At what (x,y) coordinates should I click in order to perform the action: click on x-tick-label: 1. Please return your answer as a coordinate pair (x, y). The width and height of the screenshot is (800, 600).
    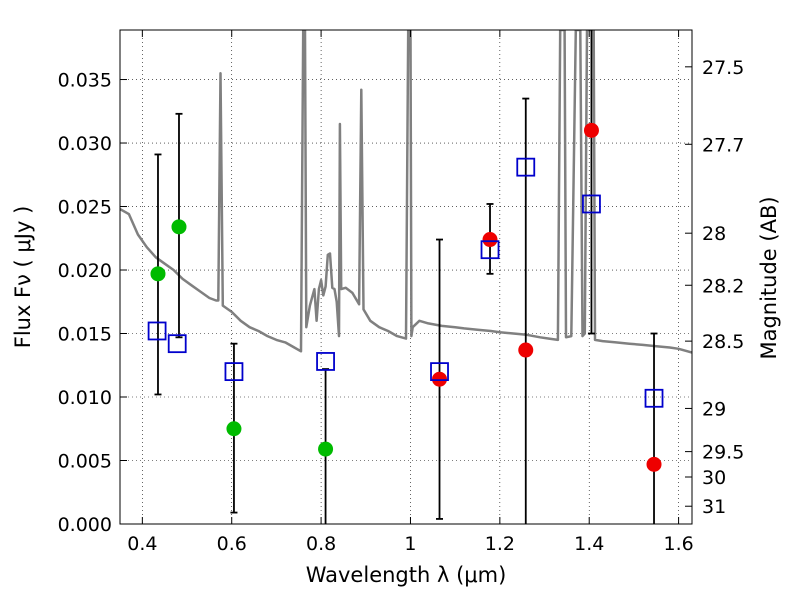
    Looking at the image, I should click on (410, 544).